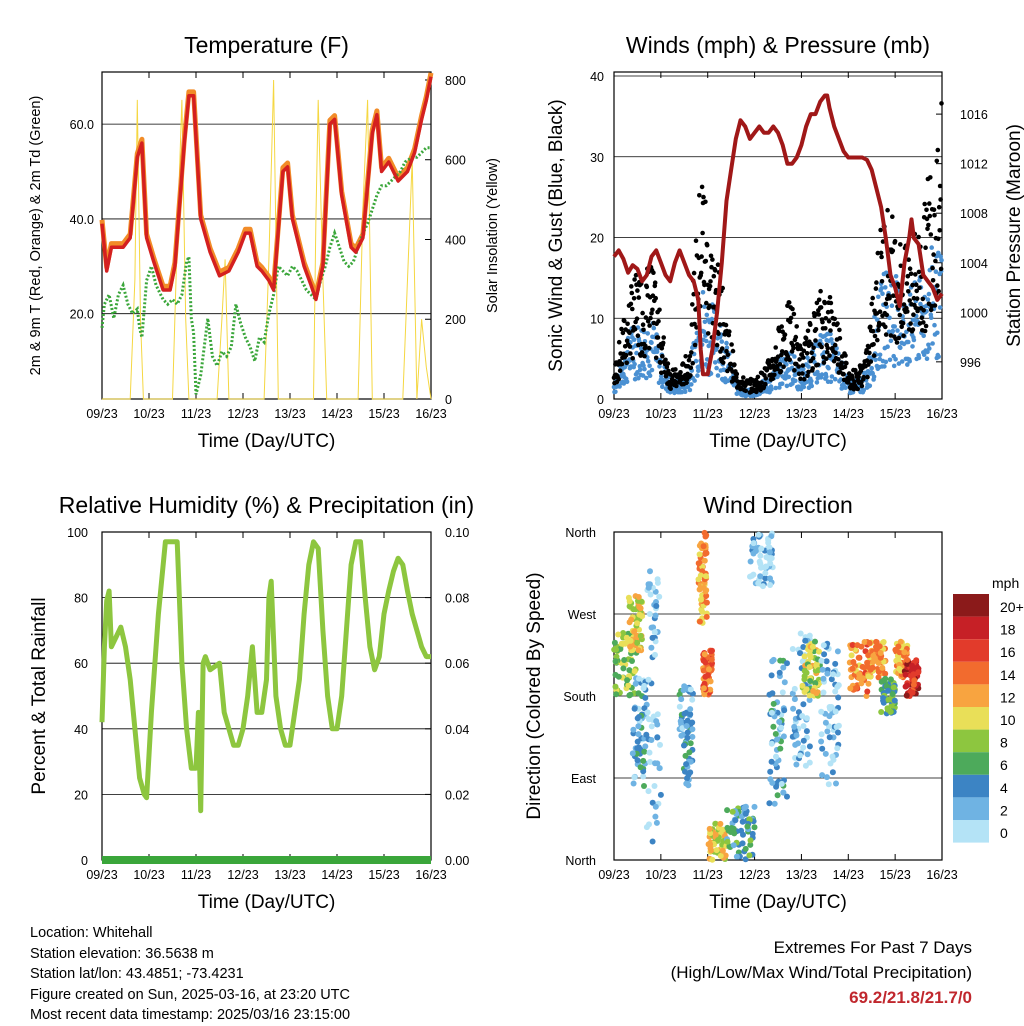  Describe the element at coordinates (457, 599) in the screenshot. I see `y2-tick-label: 0.08` at that location.